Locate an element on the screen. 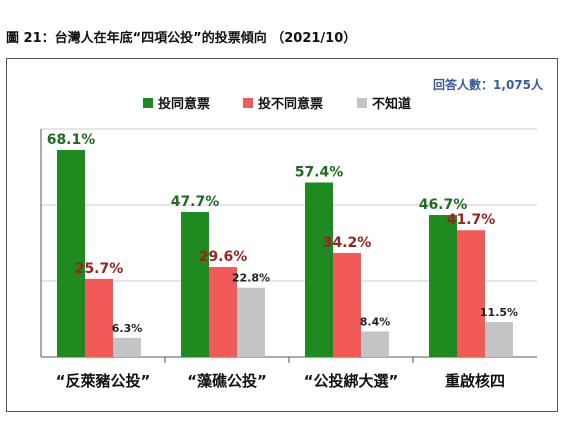  data-label-1-0: 47.7% is located at coordinates (195, 202).